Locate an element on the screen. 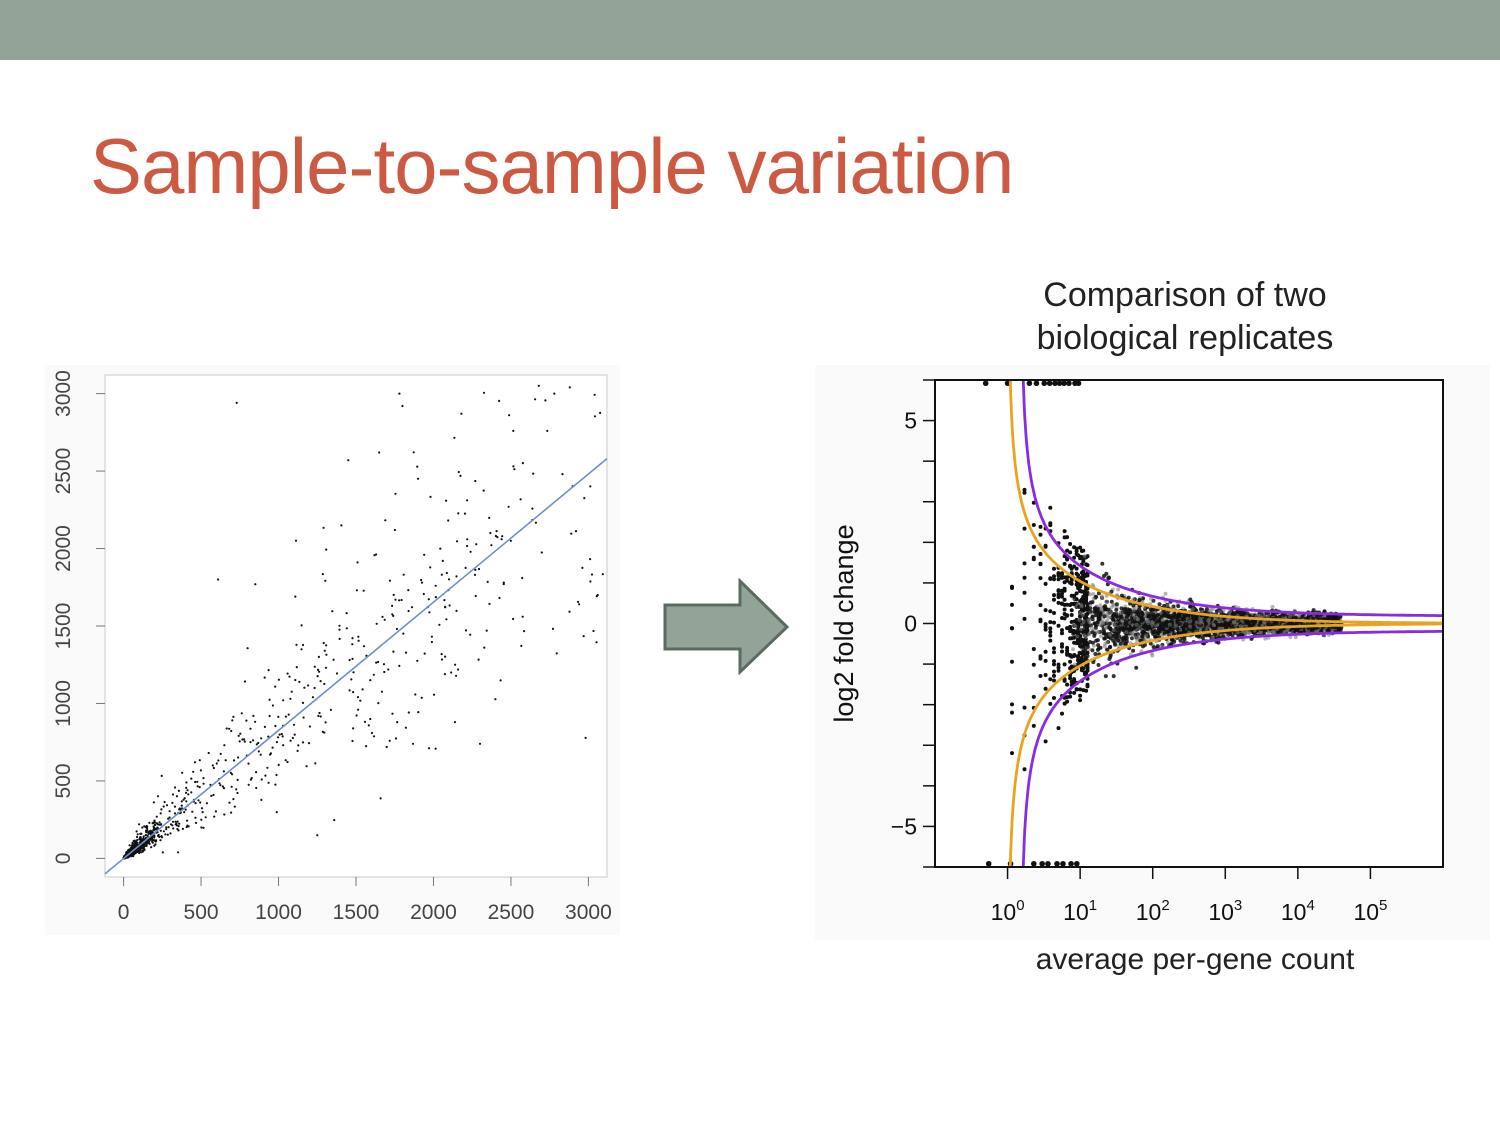  right-arrow-shape is located at coordinates (726, 626).